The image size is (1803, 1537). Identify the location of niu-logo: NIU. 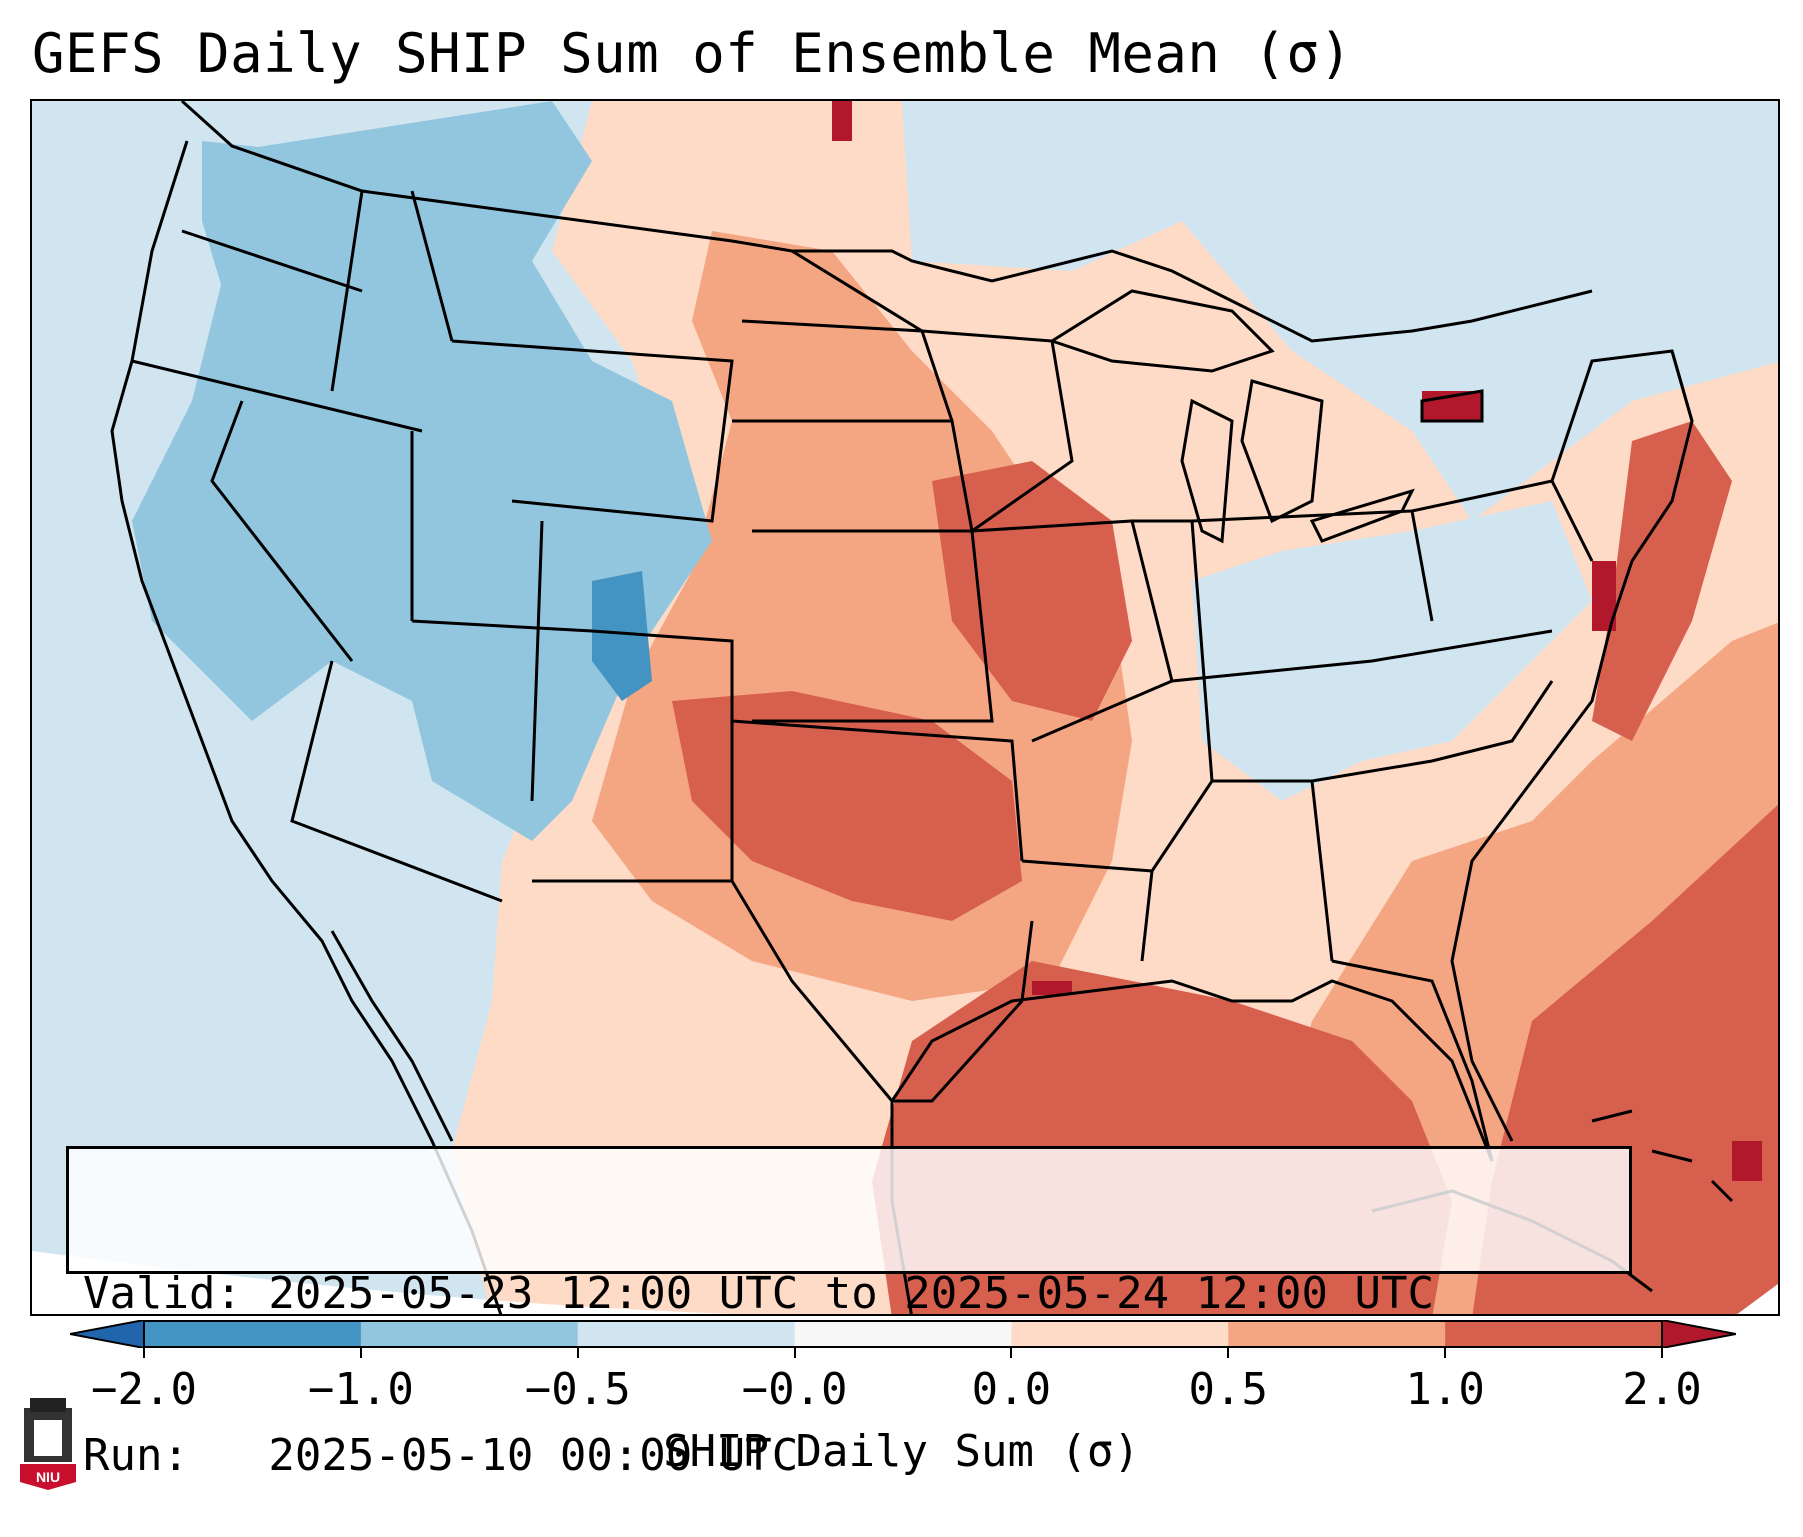
(48, 1444).